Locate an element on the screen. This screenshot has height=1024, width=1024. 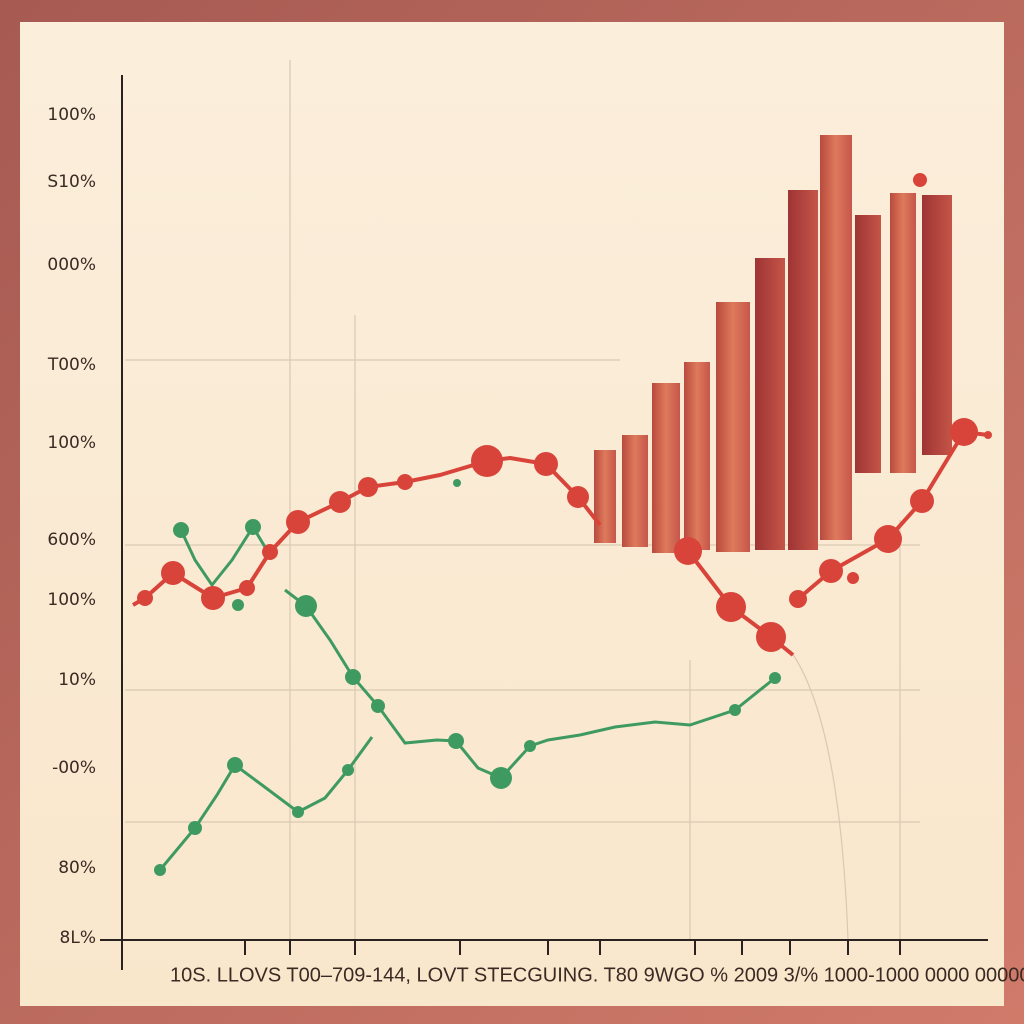
y-label: 8L% is located at coordinates (78, 938).